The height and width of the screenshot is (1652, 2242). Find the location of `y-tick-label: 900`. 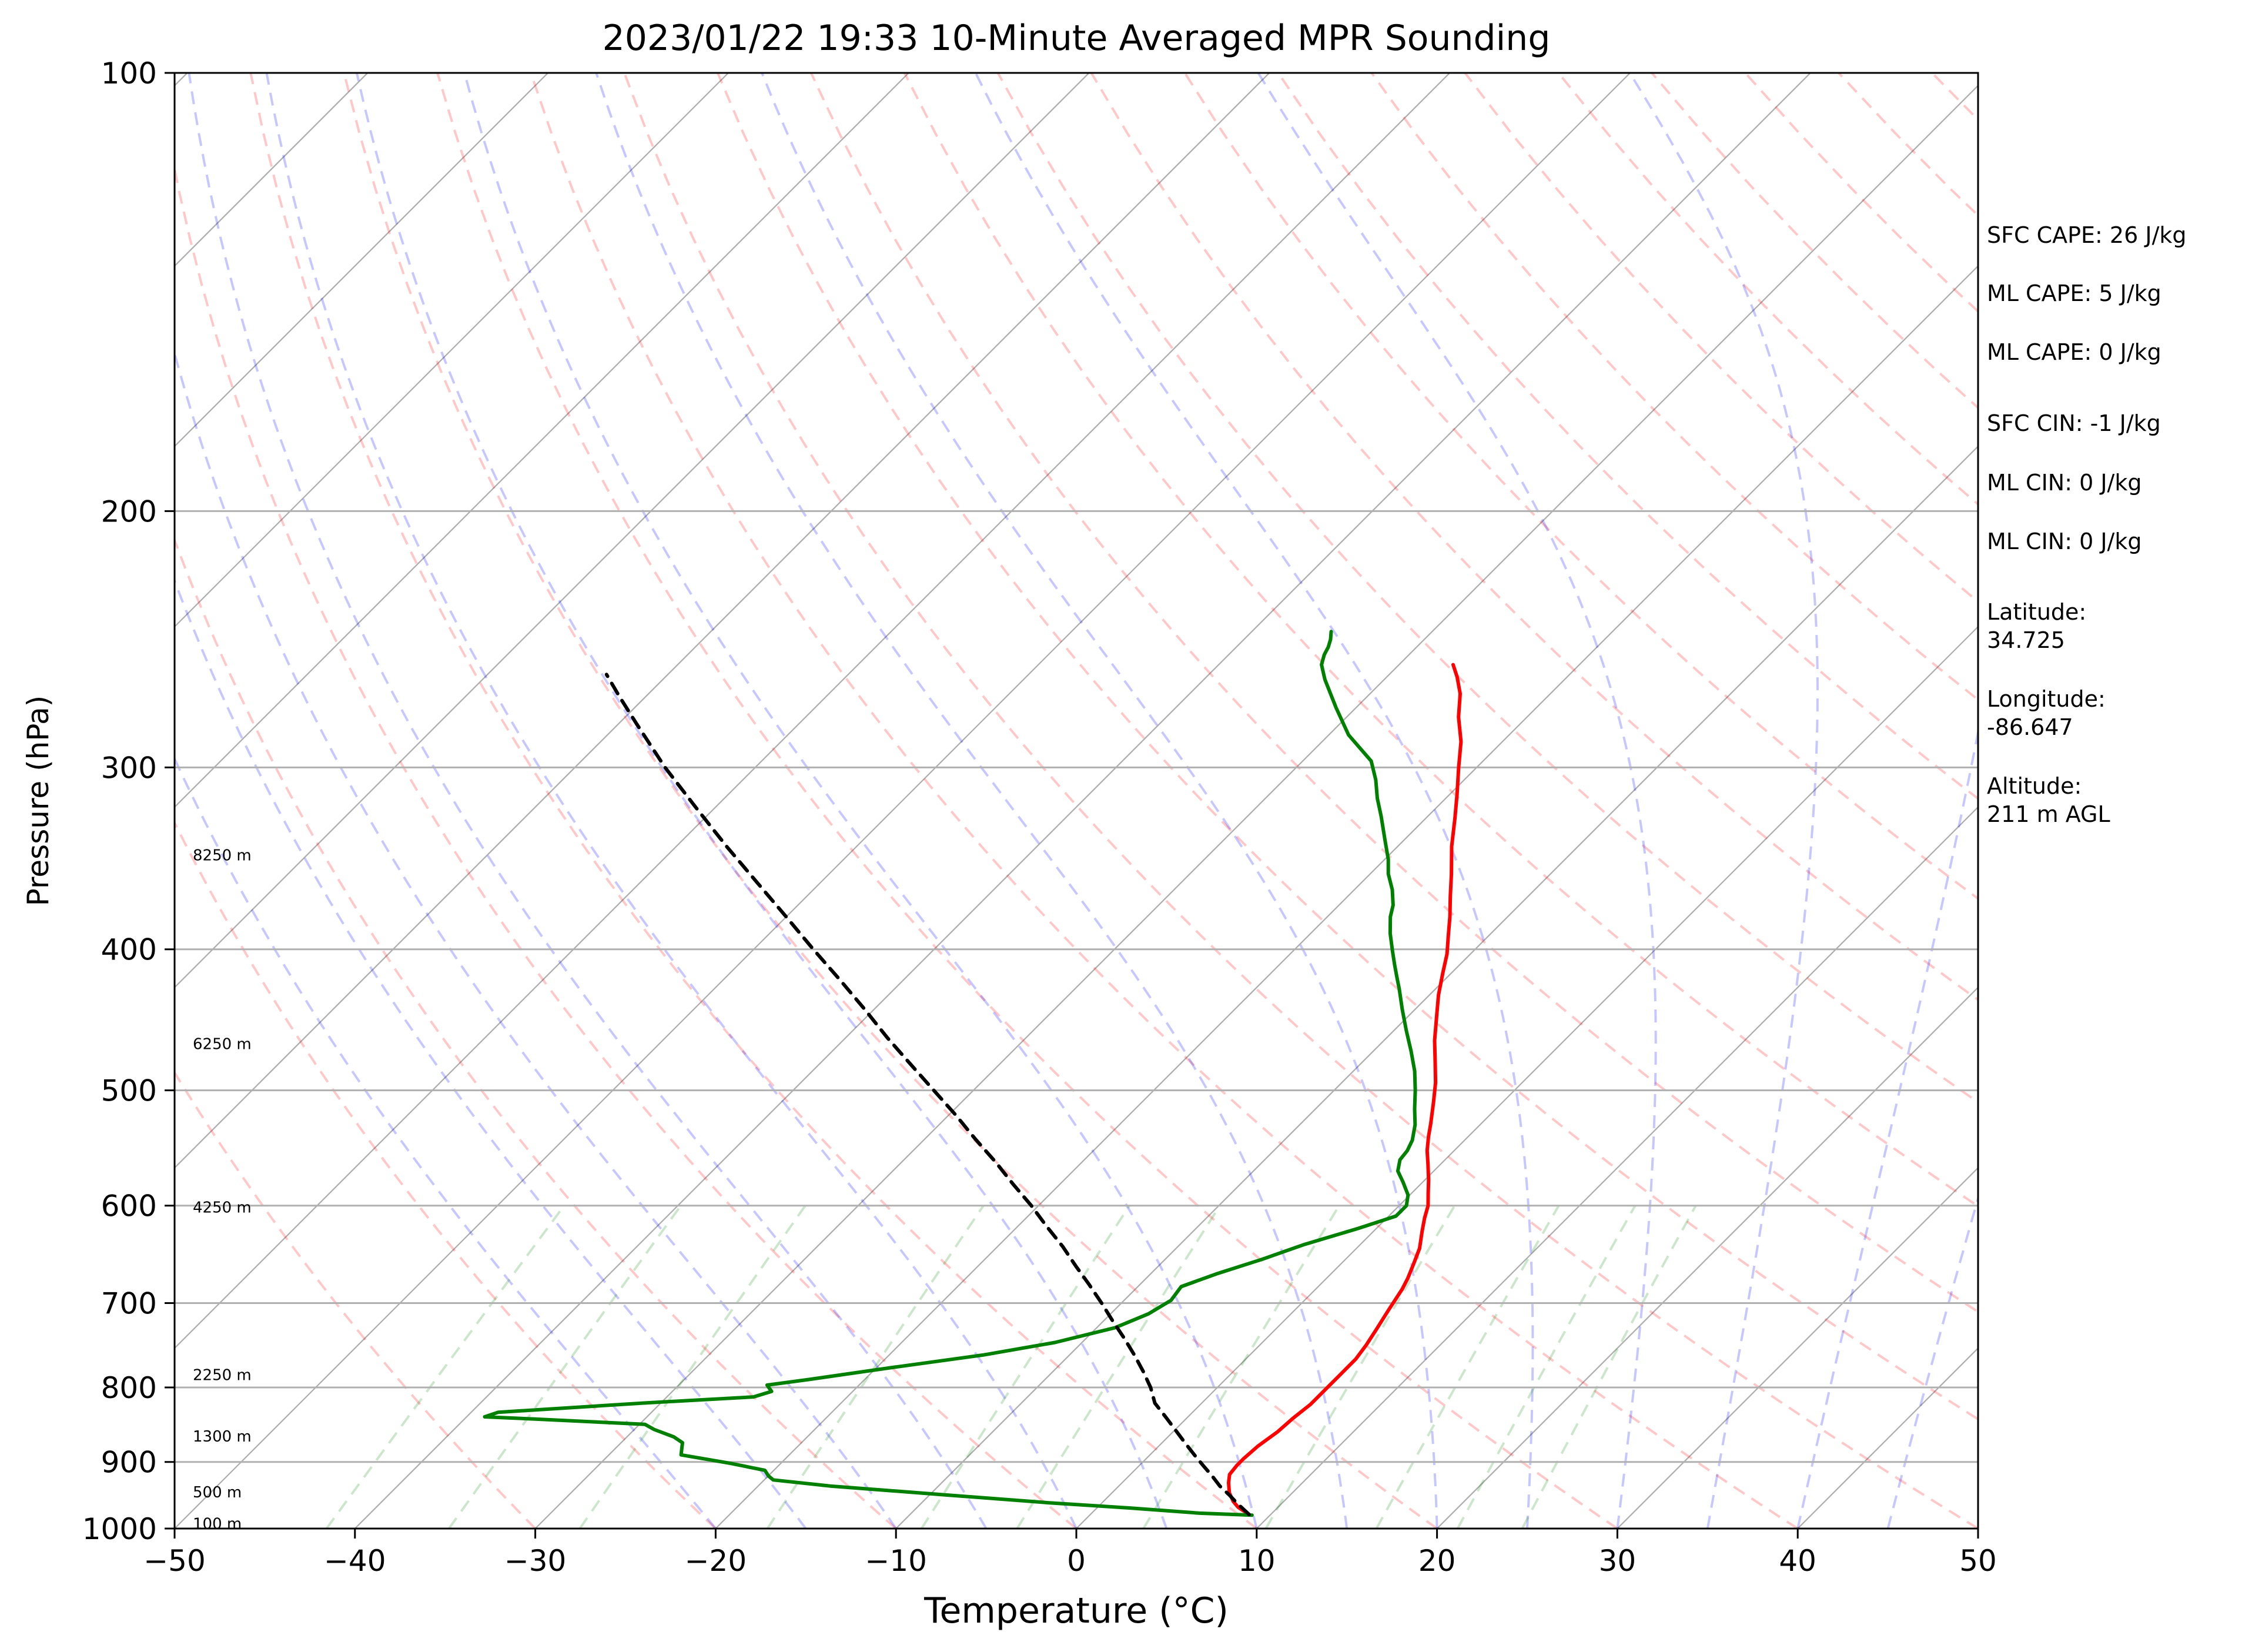

y-tick-label: 900 is located at coordinates (129, 1463).